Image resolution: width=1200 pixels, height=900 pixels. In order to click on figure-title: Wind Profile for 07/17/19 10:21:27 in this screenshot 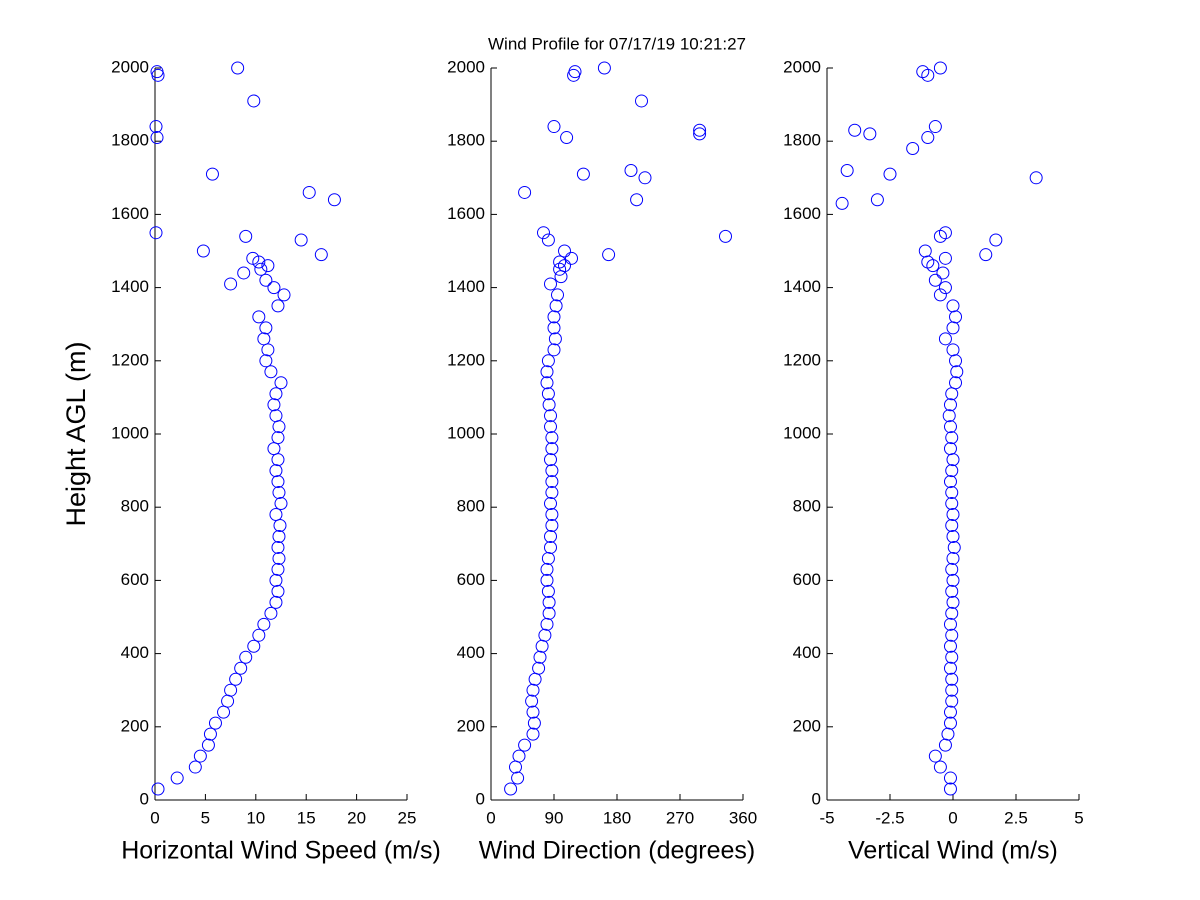, I will do `click(617, 43)`.